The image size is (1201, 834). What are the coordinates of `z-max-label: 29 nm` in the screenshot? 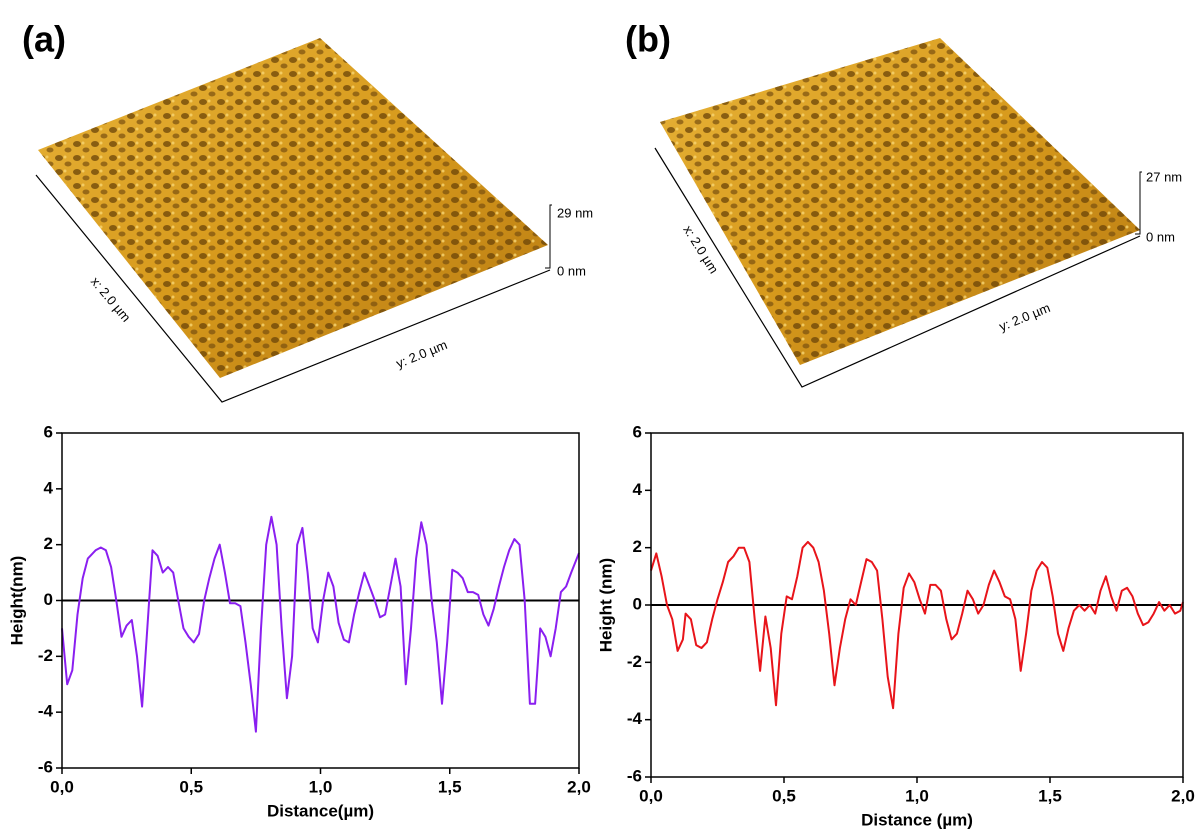 It's located at (575, 212).